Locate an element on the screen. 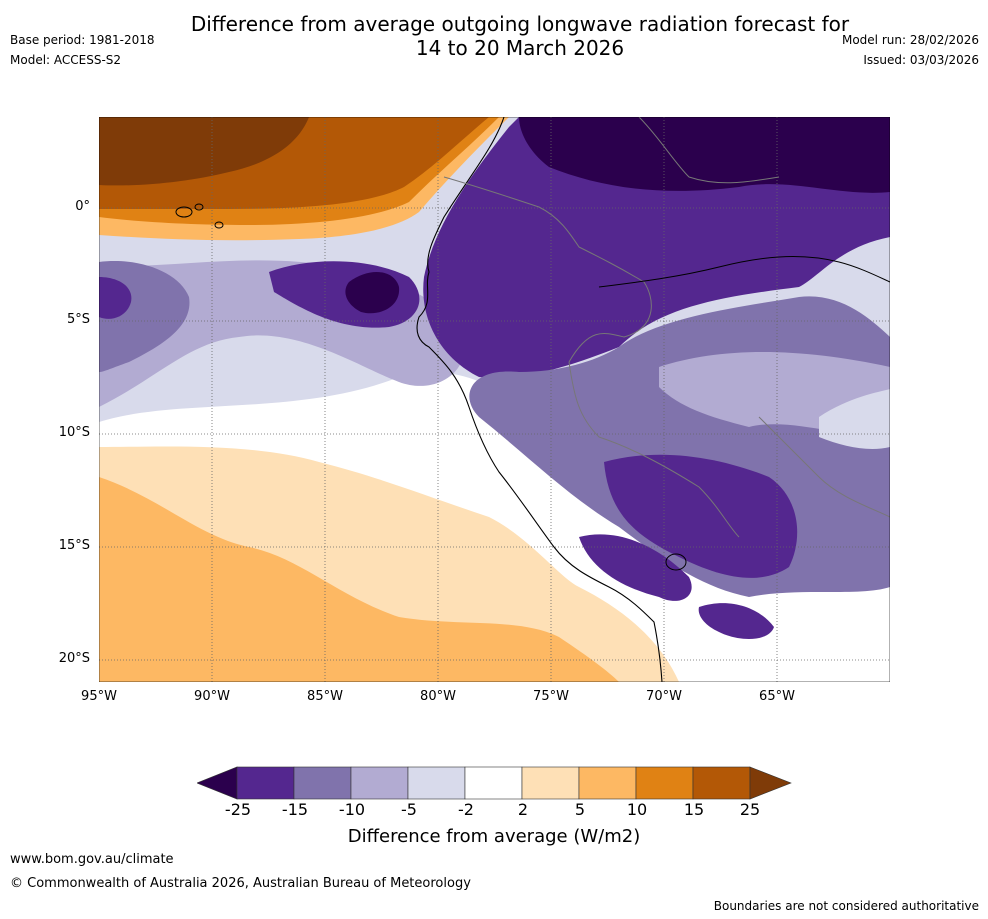 Image resolution: width=988 pixels, height=919 pixels. negative-anomaly-extreme-ocean is located at coordinates (372, 292).